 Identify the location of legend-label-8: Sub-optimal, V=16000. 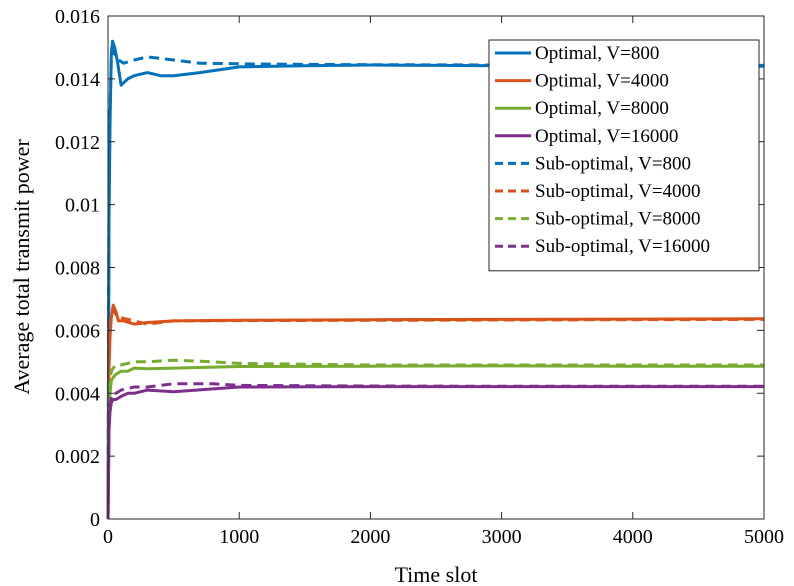
(622, 246).